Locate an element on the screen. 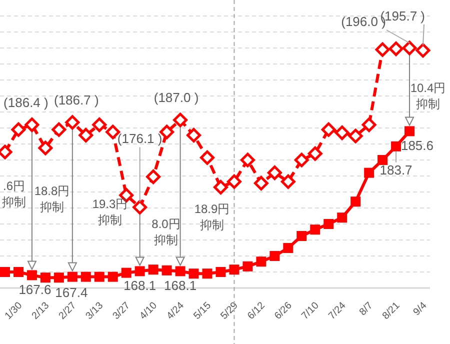 This screenshot has height=344, width=450. x-tick-label: 6/26 is located at coordinates (283, 311).